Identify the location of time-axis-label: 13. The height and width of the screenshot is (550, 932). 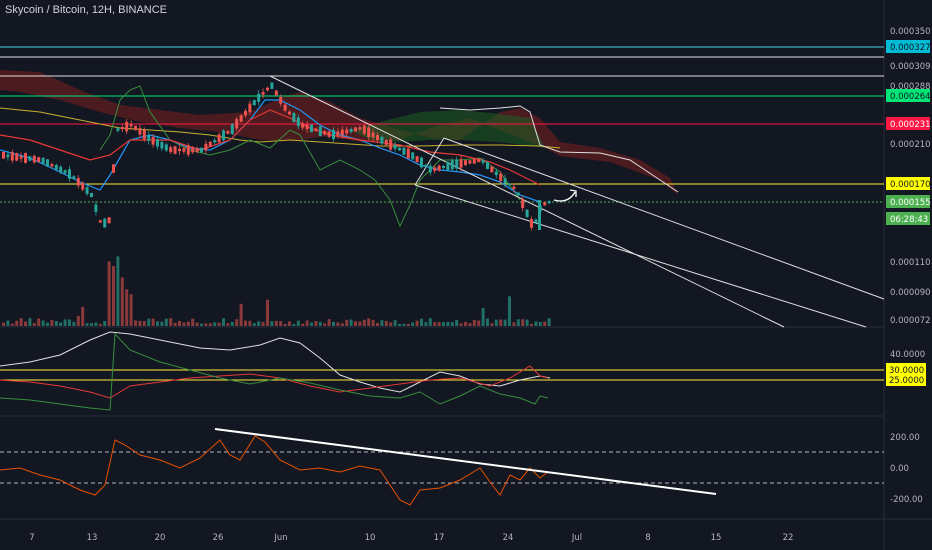
(92, 538).